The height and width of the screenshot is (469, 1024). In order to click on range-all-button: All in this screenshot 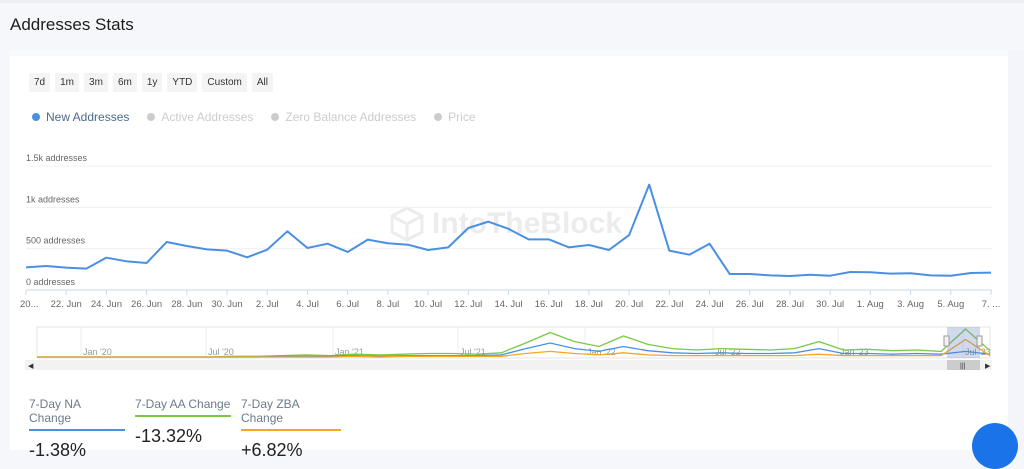, I will do `click(262, 82)`.